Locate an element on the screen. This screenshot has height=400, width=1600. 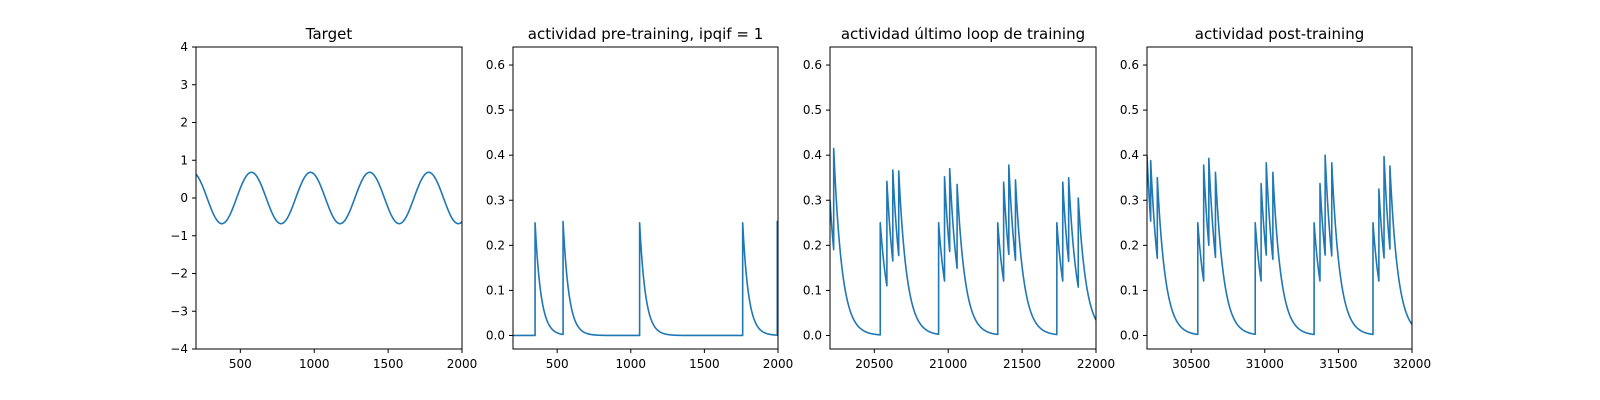
y-tick-label: 1 is located at coordinates (184, 160).